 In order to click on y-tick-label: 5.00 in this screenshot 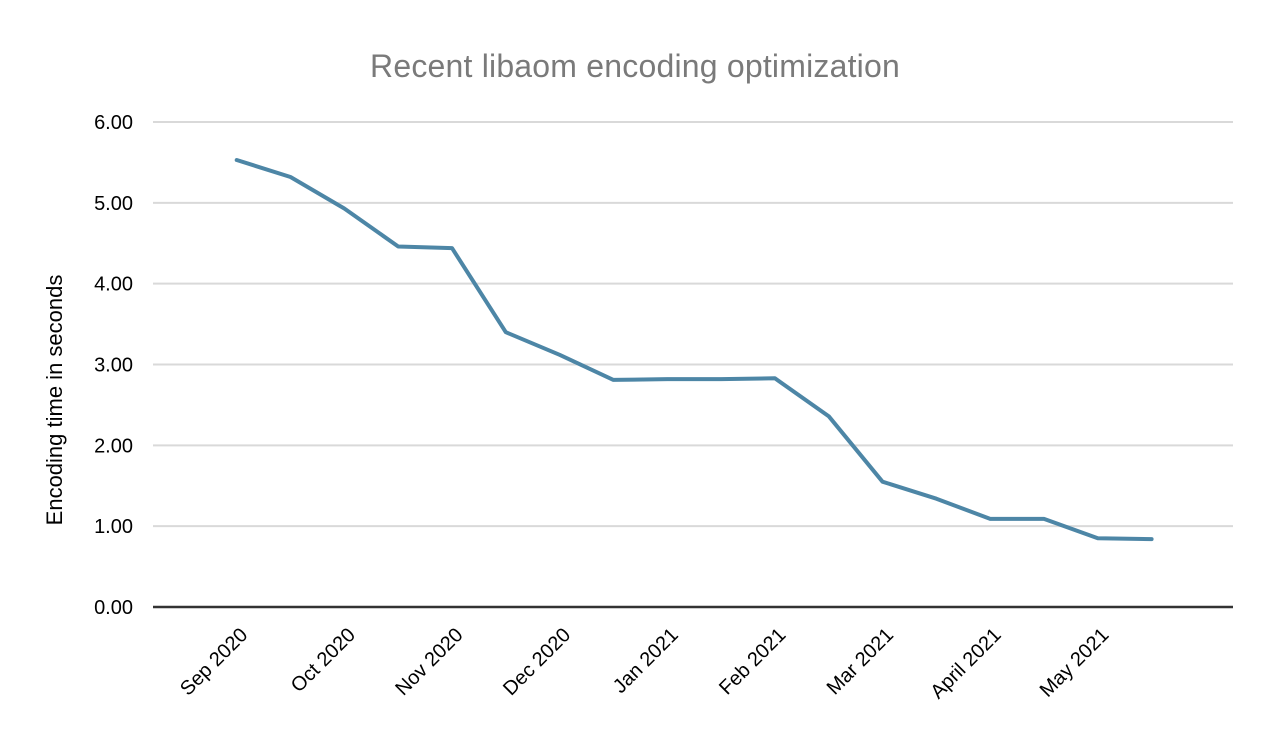, I will do `click(113, 204)`.